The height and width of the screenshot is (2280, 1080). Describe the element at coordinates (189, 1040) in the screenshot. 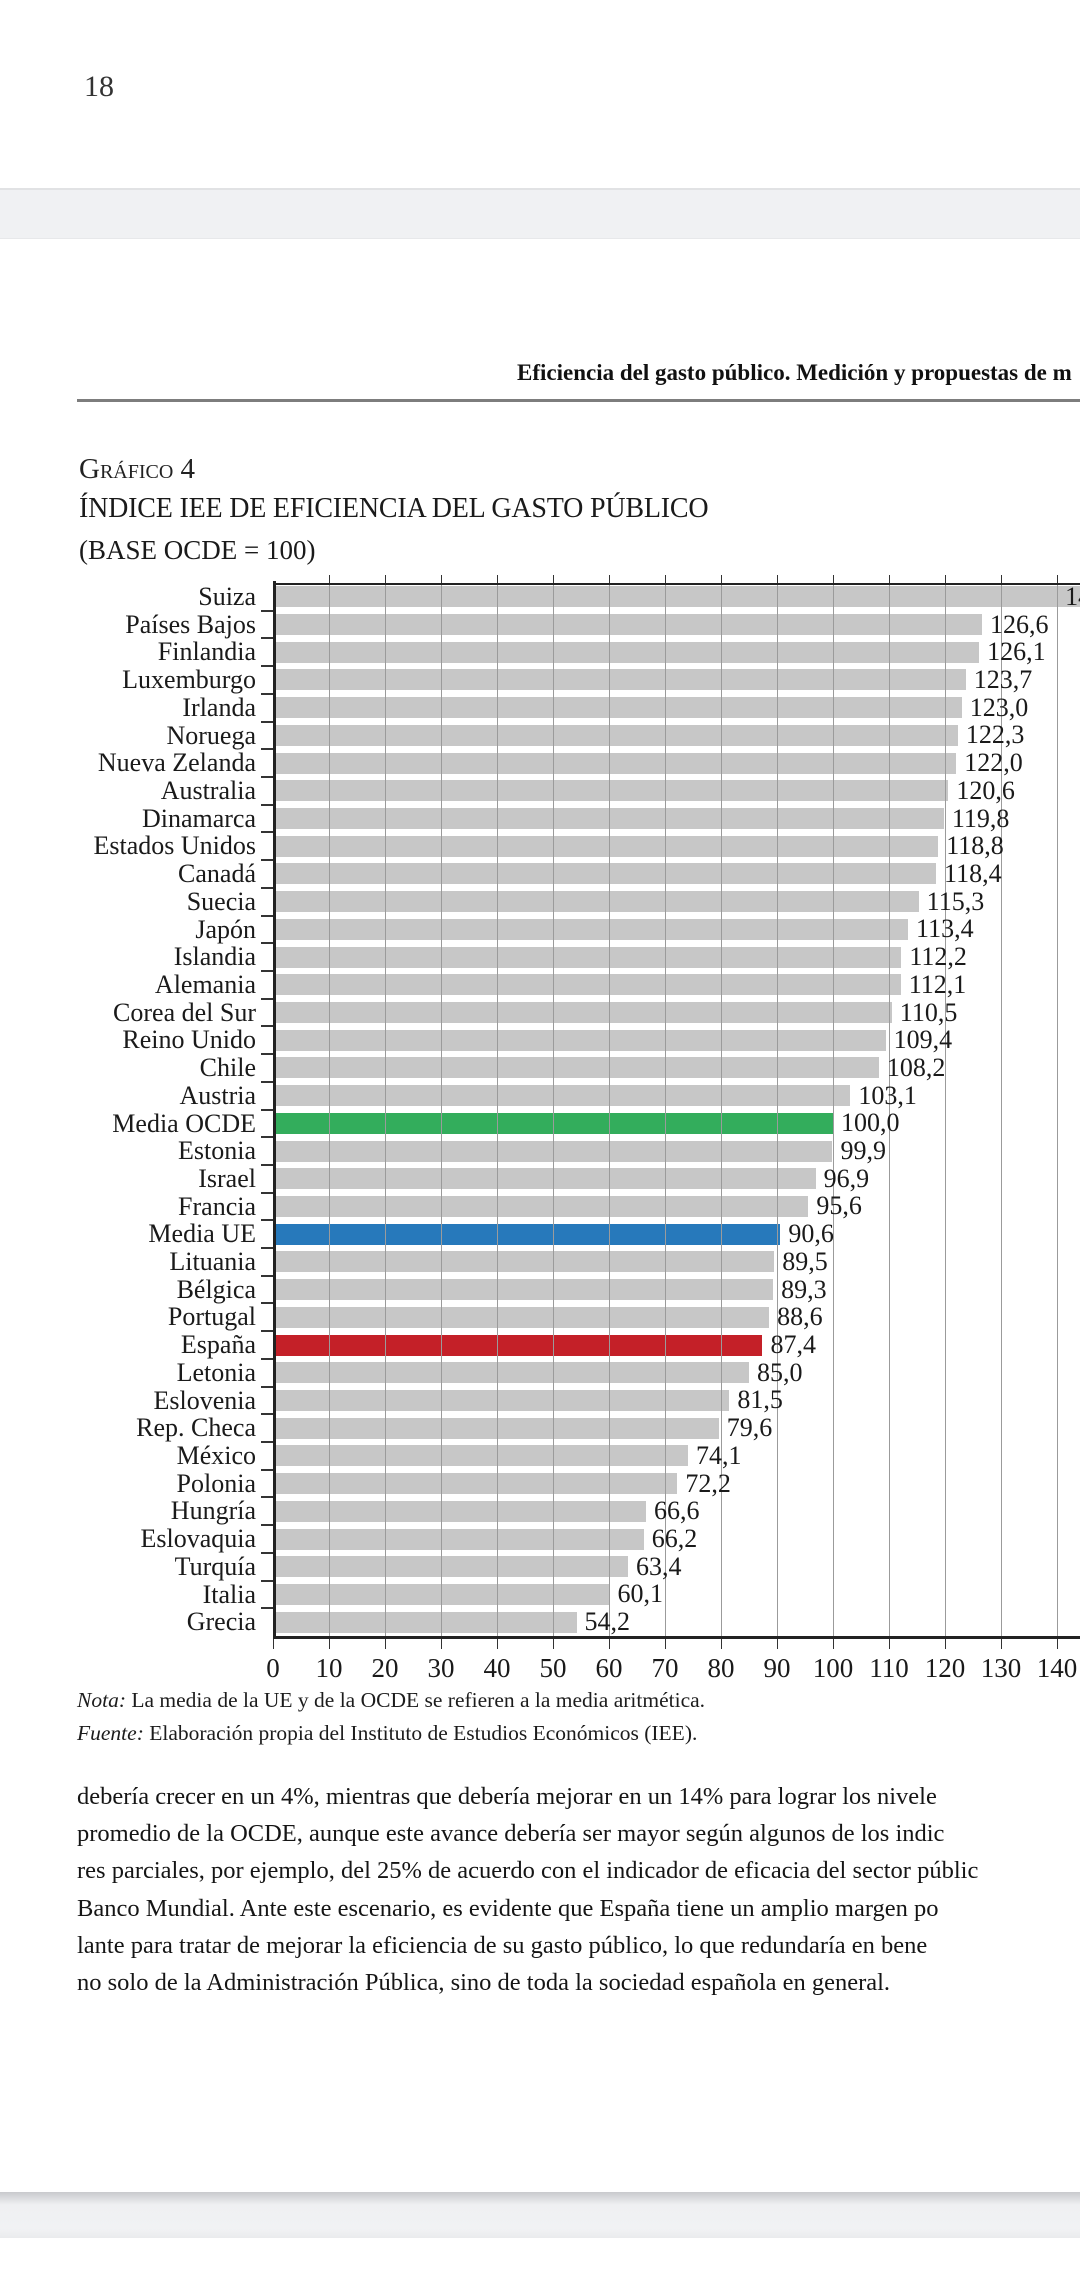

I see `category-label: Reino Unido` at that location.